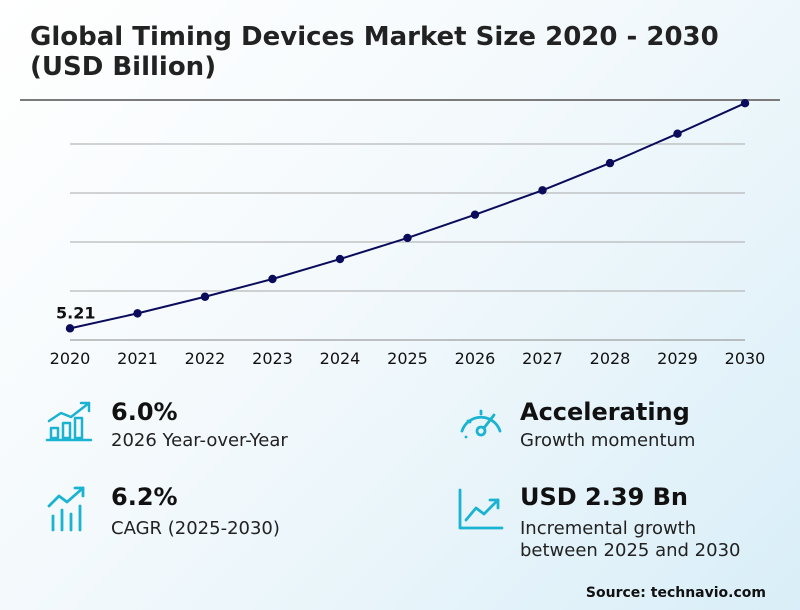 This screenshot has width=800, height=610. Describe the element at coordinates (610, 358) in the screenshot. I see `x-tick-label: 2028` at that location.